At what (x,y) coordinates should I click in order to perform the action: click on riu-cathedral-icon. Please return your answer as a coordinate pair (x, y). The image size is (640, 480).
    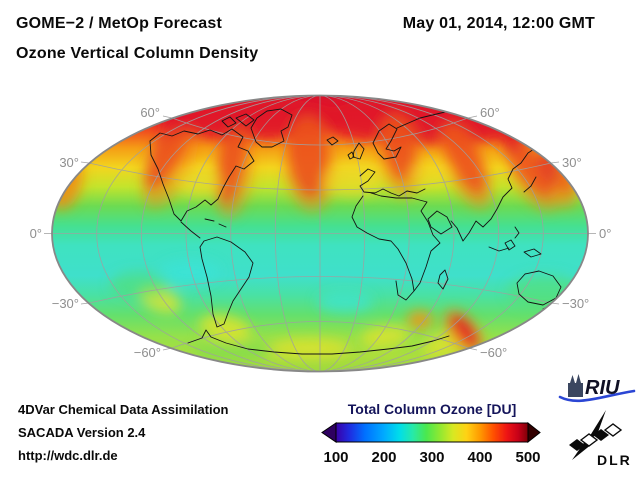
    Looking at the image, I should click on (575, 385).